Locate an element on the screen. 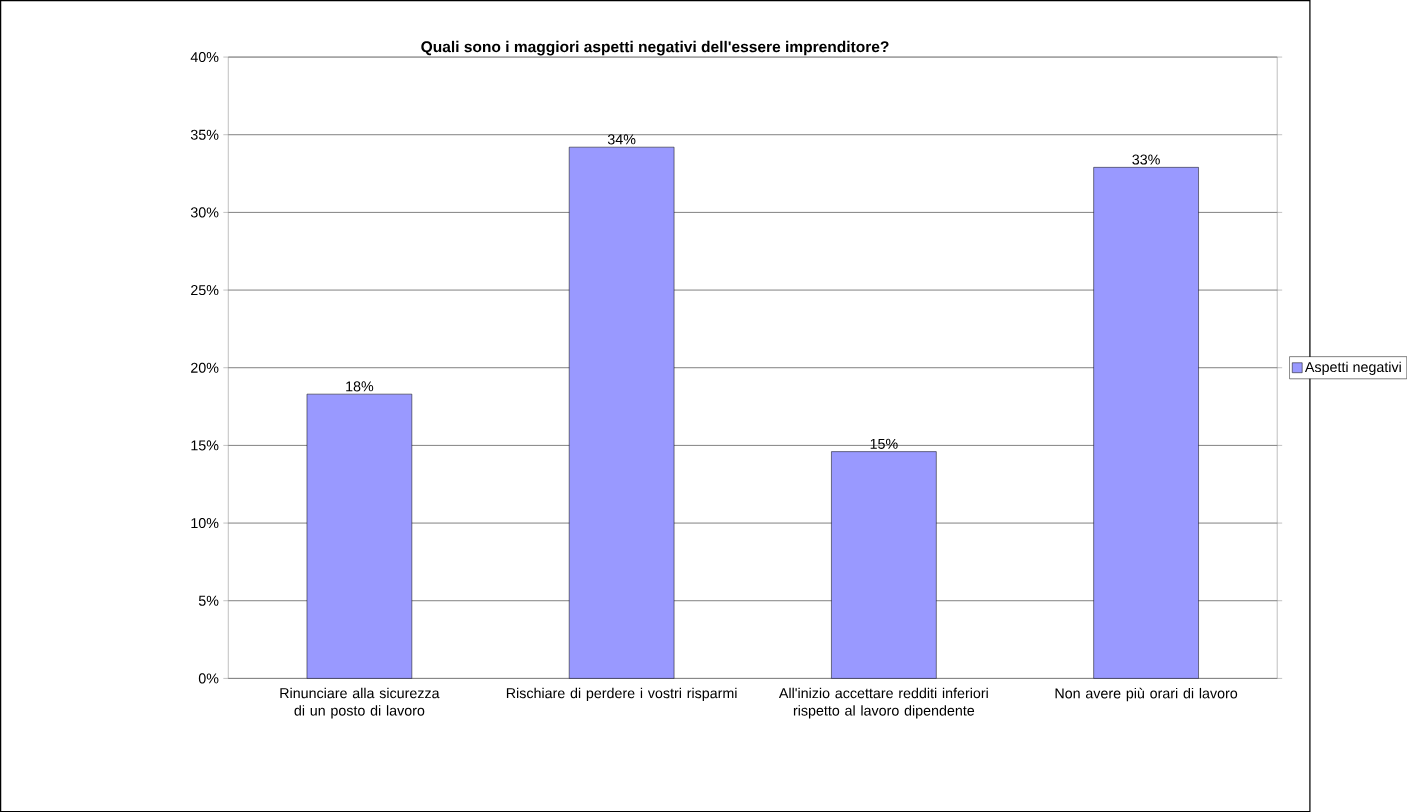 The image size is (1407, 812). x-tick-label: Rinunciare alla sicurezza di un posto di lavoro is located at coordinates (360, 703).